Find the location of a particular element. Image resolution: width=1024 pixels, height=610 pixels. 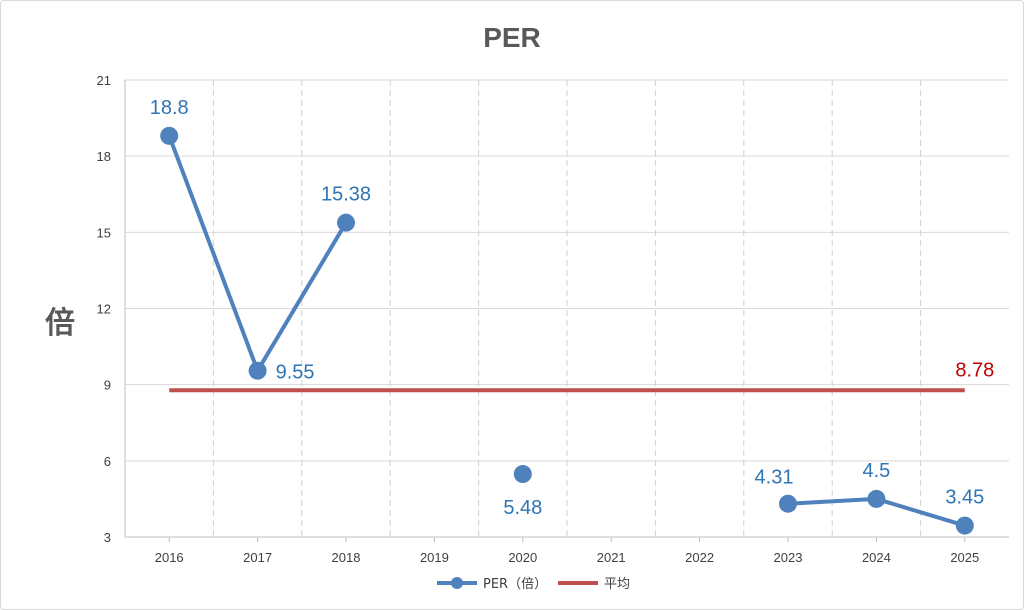

per-data-label: 9.55 is located at coordinates (295, 373).